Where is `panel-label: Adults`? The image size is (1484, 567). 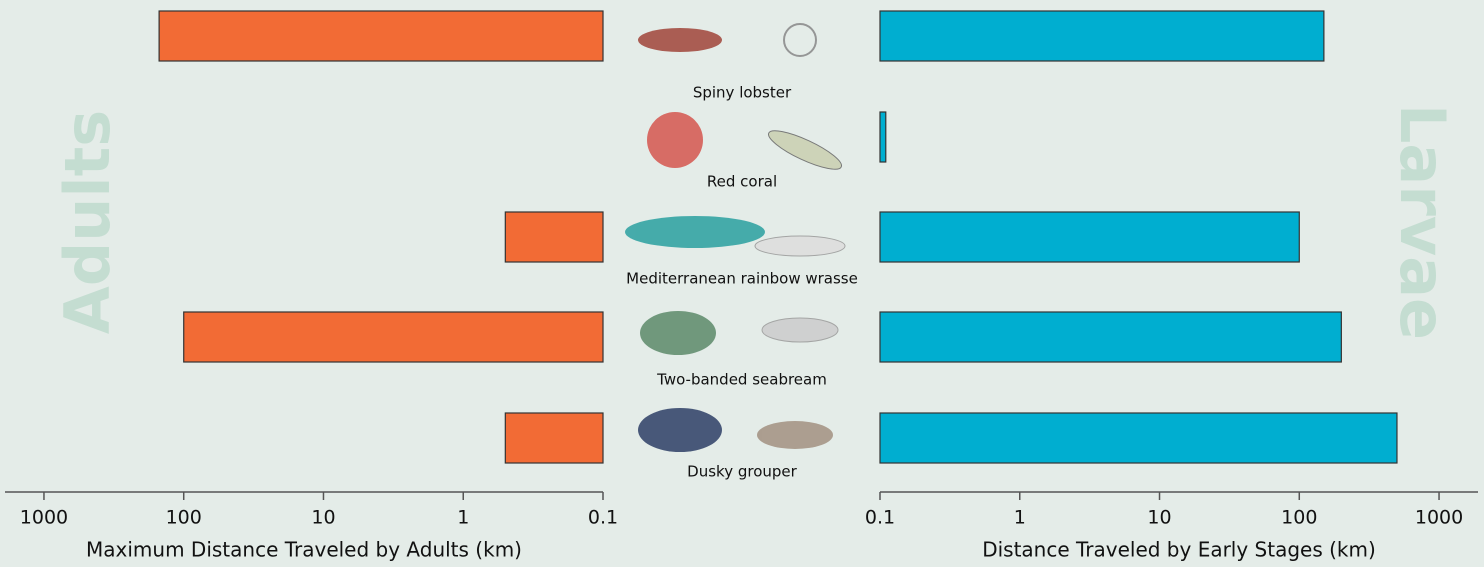 panel-label: Adults is located at coordinates (87, 222).